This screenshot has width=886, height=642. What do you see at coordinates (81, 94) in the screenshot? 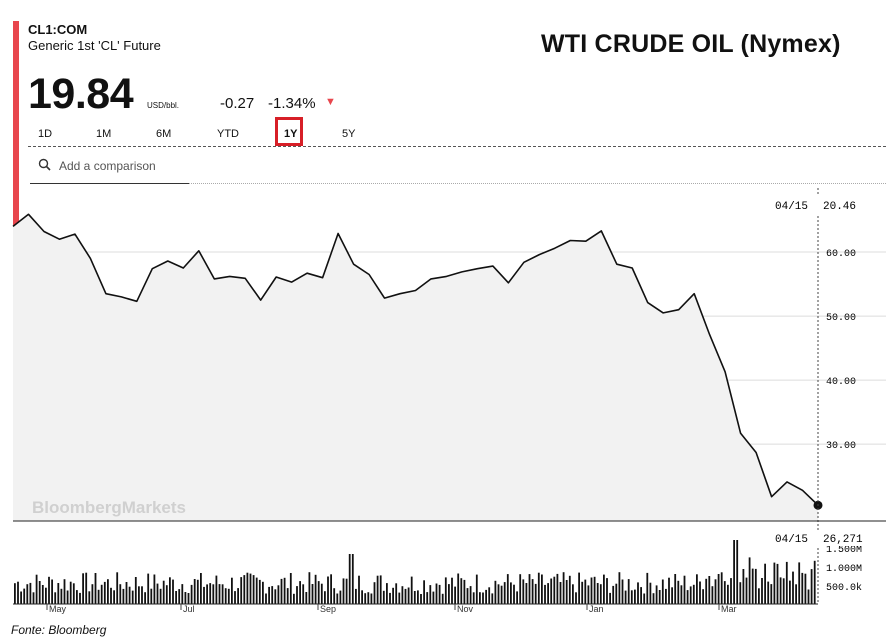
I see `last-price: 19.84` at bounding box center [81, 94].